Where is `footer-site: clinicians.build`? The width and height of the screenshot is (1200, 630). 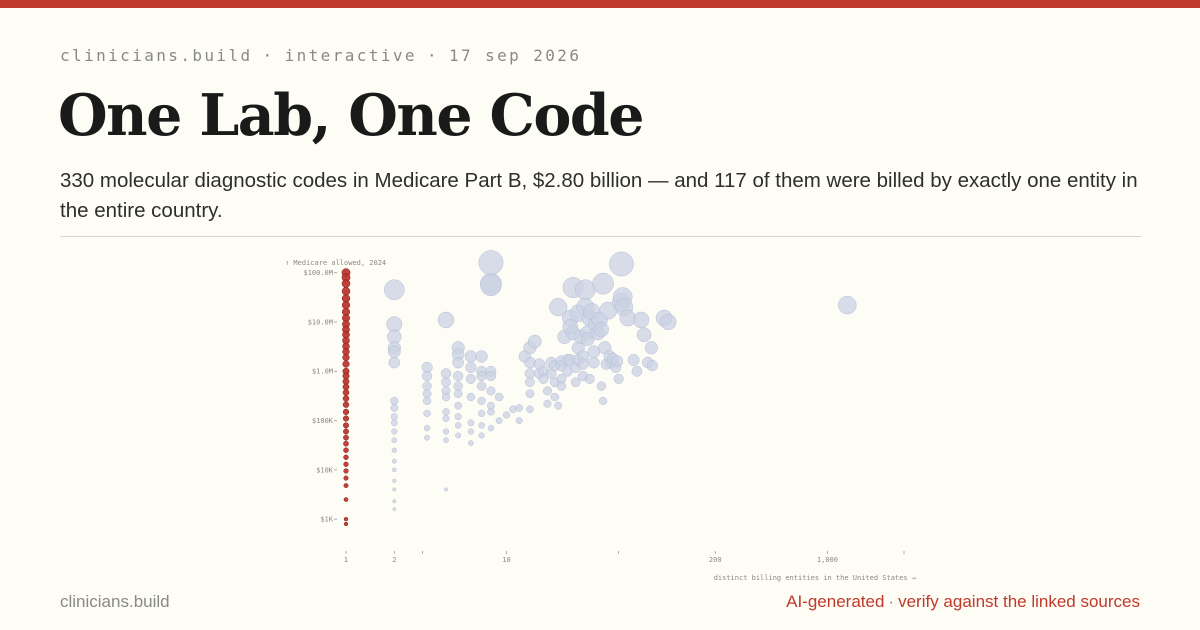
footer-site: clinicians.build is located at coordinates (115, 601).